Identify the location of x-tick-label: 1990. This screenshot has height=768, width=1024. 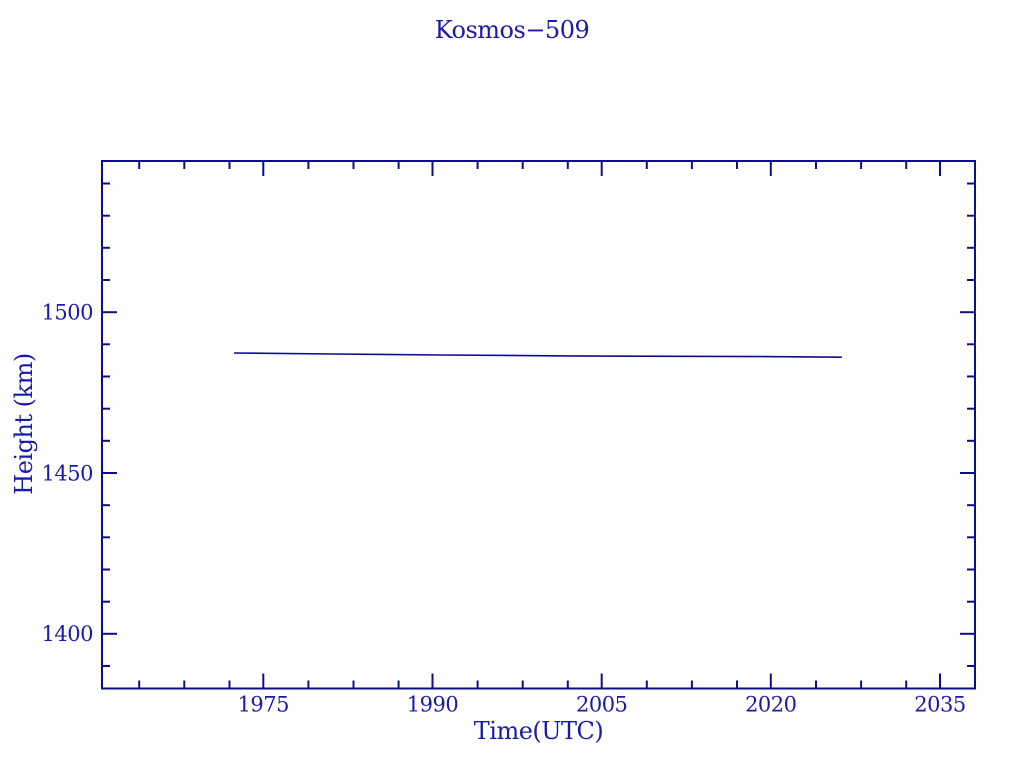
(432, 705).